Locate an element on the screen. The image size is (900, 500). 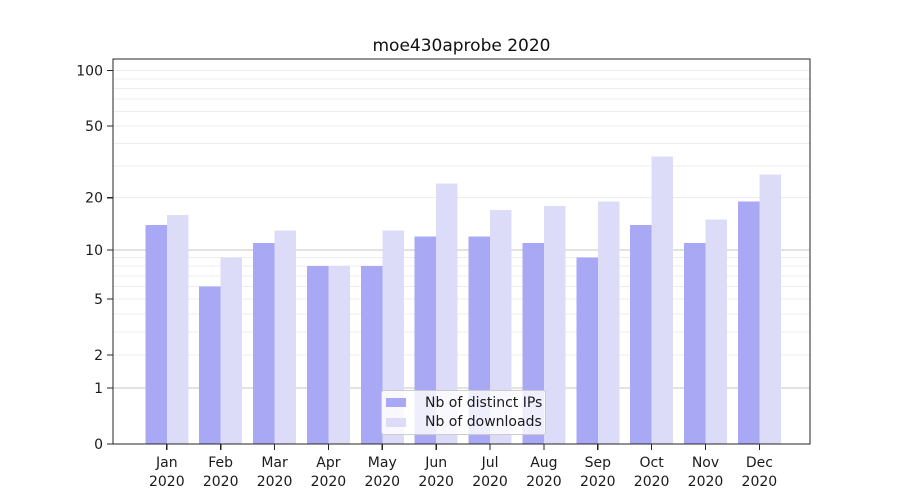
x-tick-label: Apr 2020 is located at coordinates (329, 472).